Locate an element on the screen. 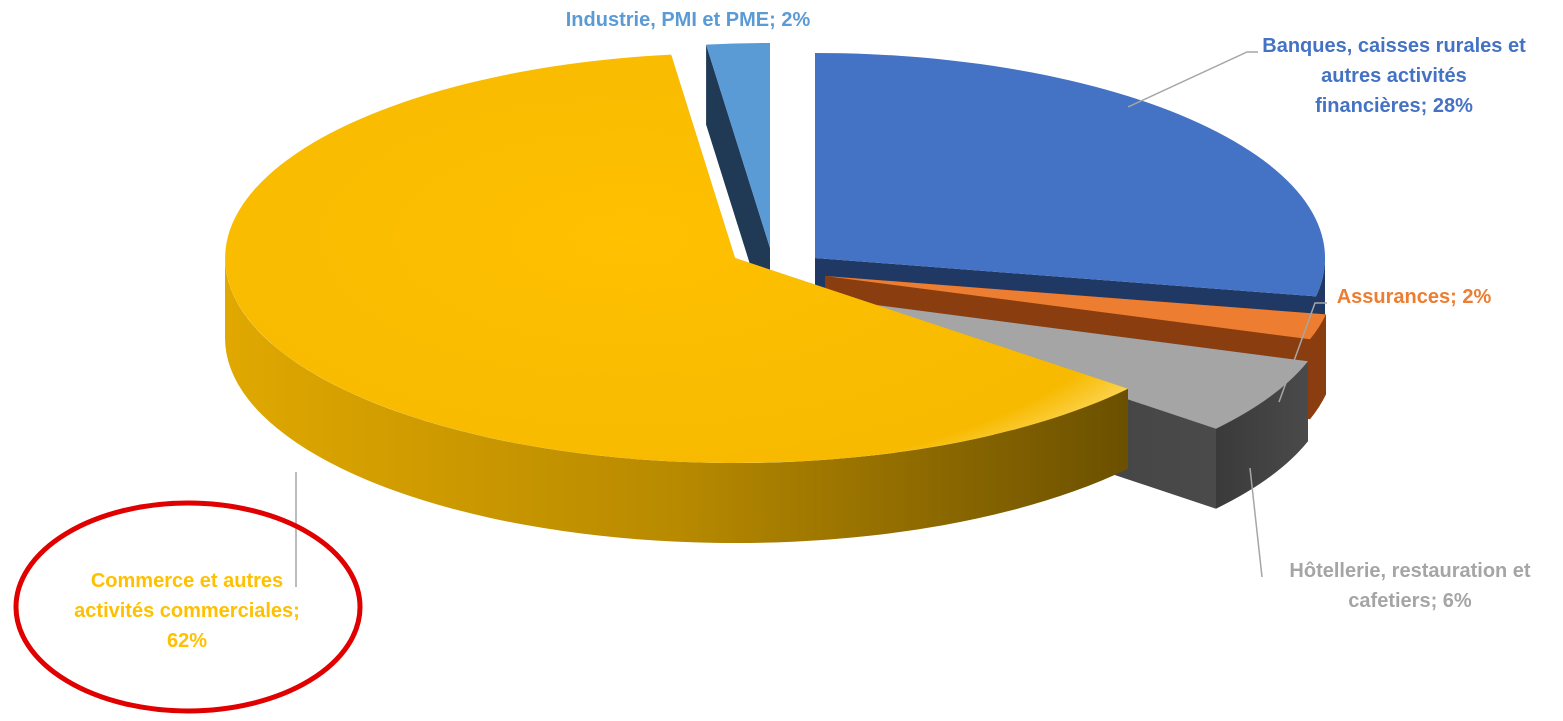 This screenshot has height=721, width=1563. pie-slice-wall is located at coordinates (738, 186).